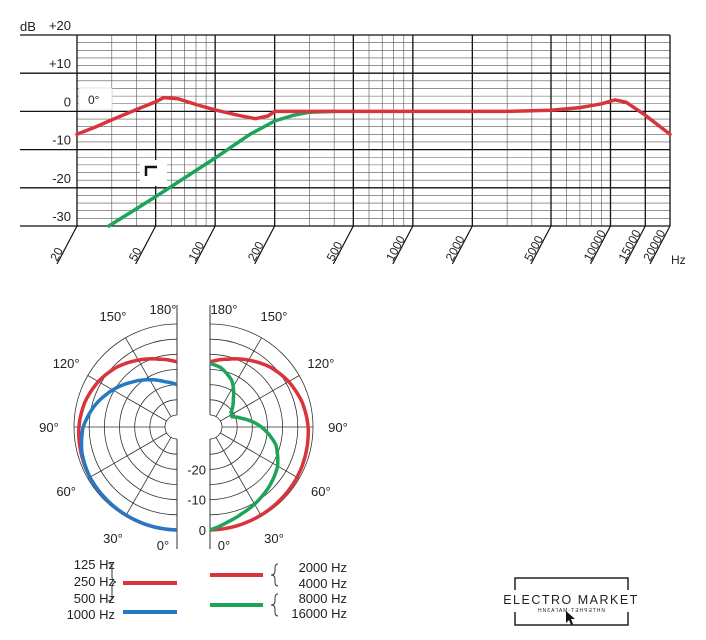 This screenshot has height=640, width=706. What do you see at coordinates (56, 254) in the screenshot?
I see `x-tick-label: 20` at bounding box center [56, 254].